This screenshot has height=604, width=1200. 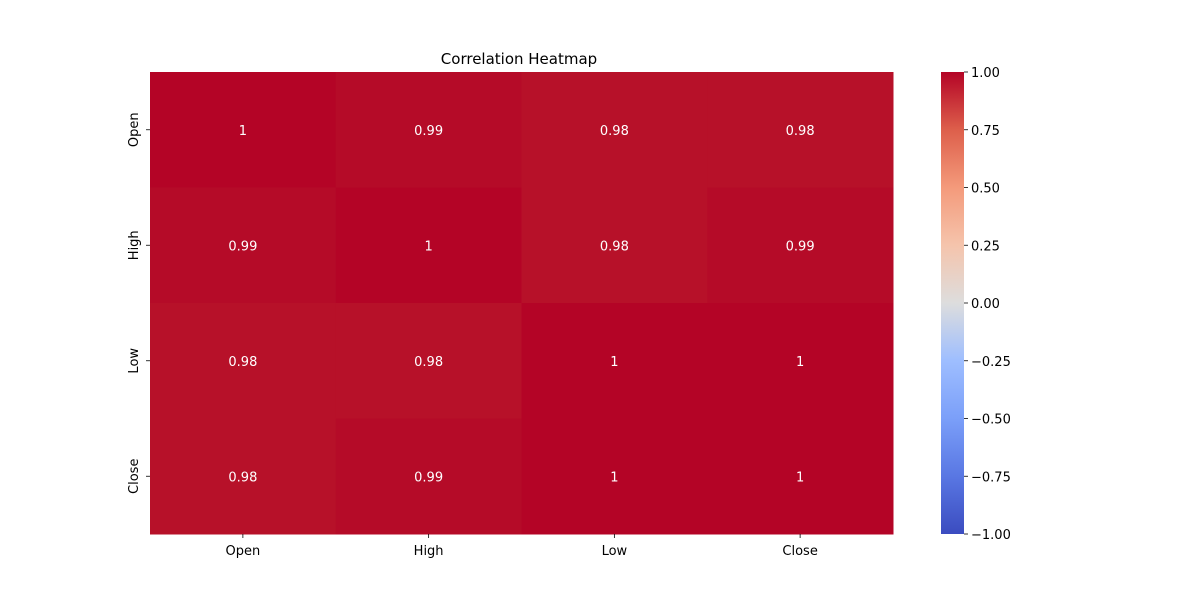 I want to click on cell-annotation-high-open: 0.99, so click(x=242, y=246).